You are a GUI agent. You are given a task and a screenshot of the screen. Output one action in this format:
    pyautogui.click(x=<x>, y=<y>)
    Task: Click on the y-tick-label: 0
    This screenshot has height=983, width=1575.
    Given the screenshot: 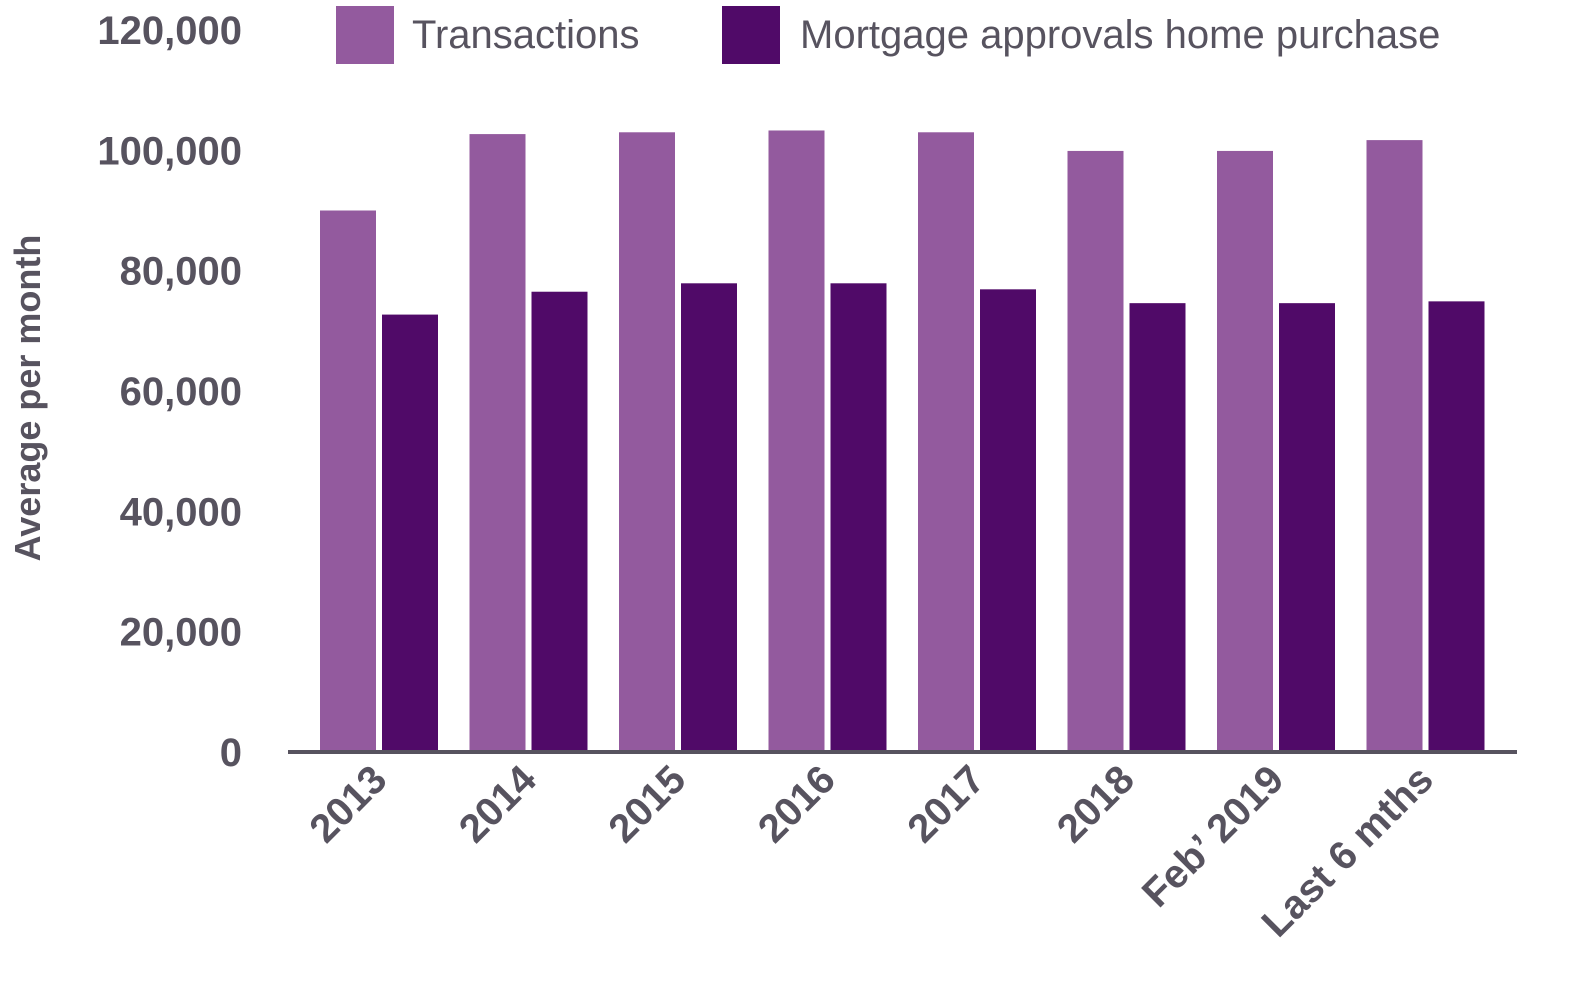 What is the action you would take?
    pyautogui.click(x=231, y=753)
    